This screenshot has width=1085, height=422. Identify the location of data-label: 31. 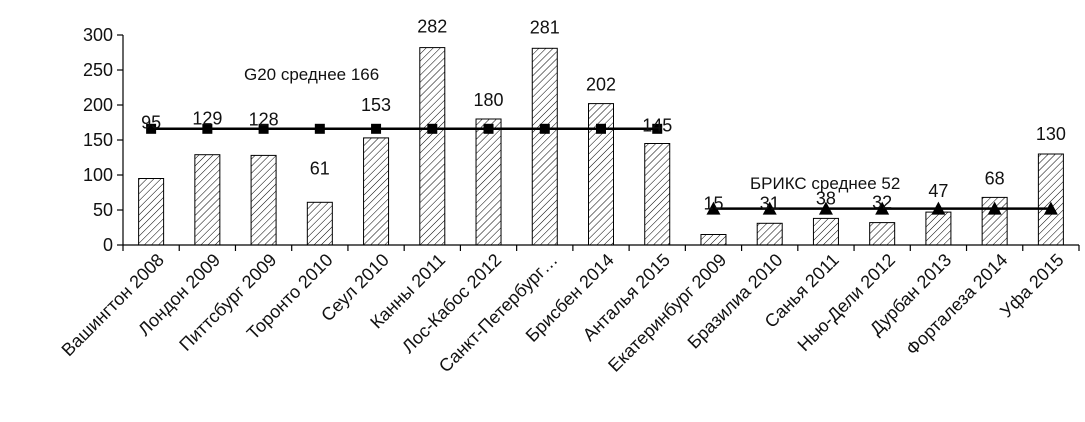
(770, 203).